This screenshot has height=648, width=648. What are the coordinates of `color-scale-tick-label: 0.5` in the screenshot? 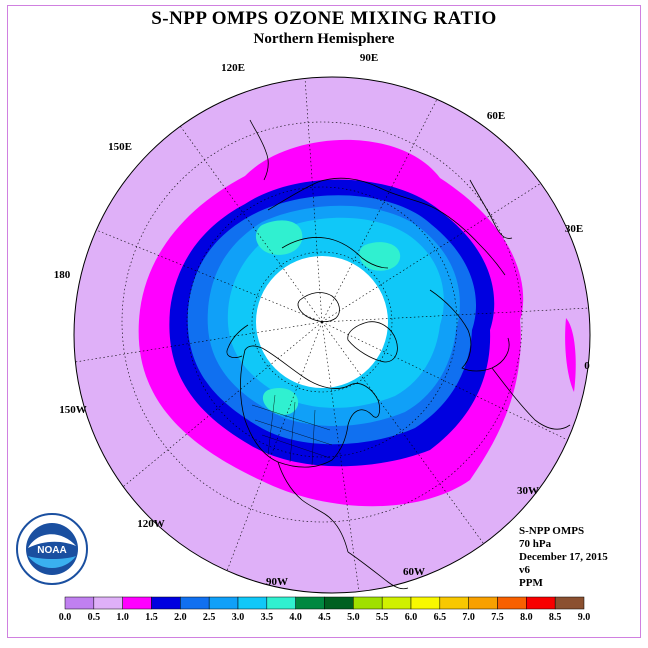 It's located at (94, 617).